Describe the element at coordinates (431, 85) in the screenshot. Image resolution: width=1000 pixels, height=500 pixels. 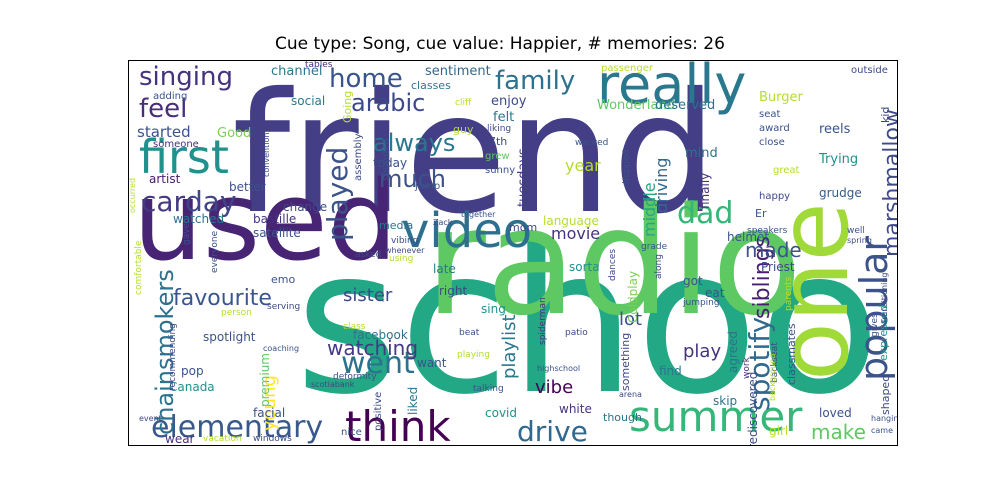
I see `word-classes: classes` at that location.